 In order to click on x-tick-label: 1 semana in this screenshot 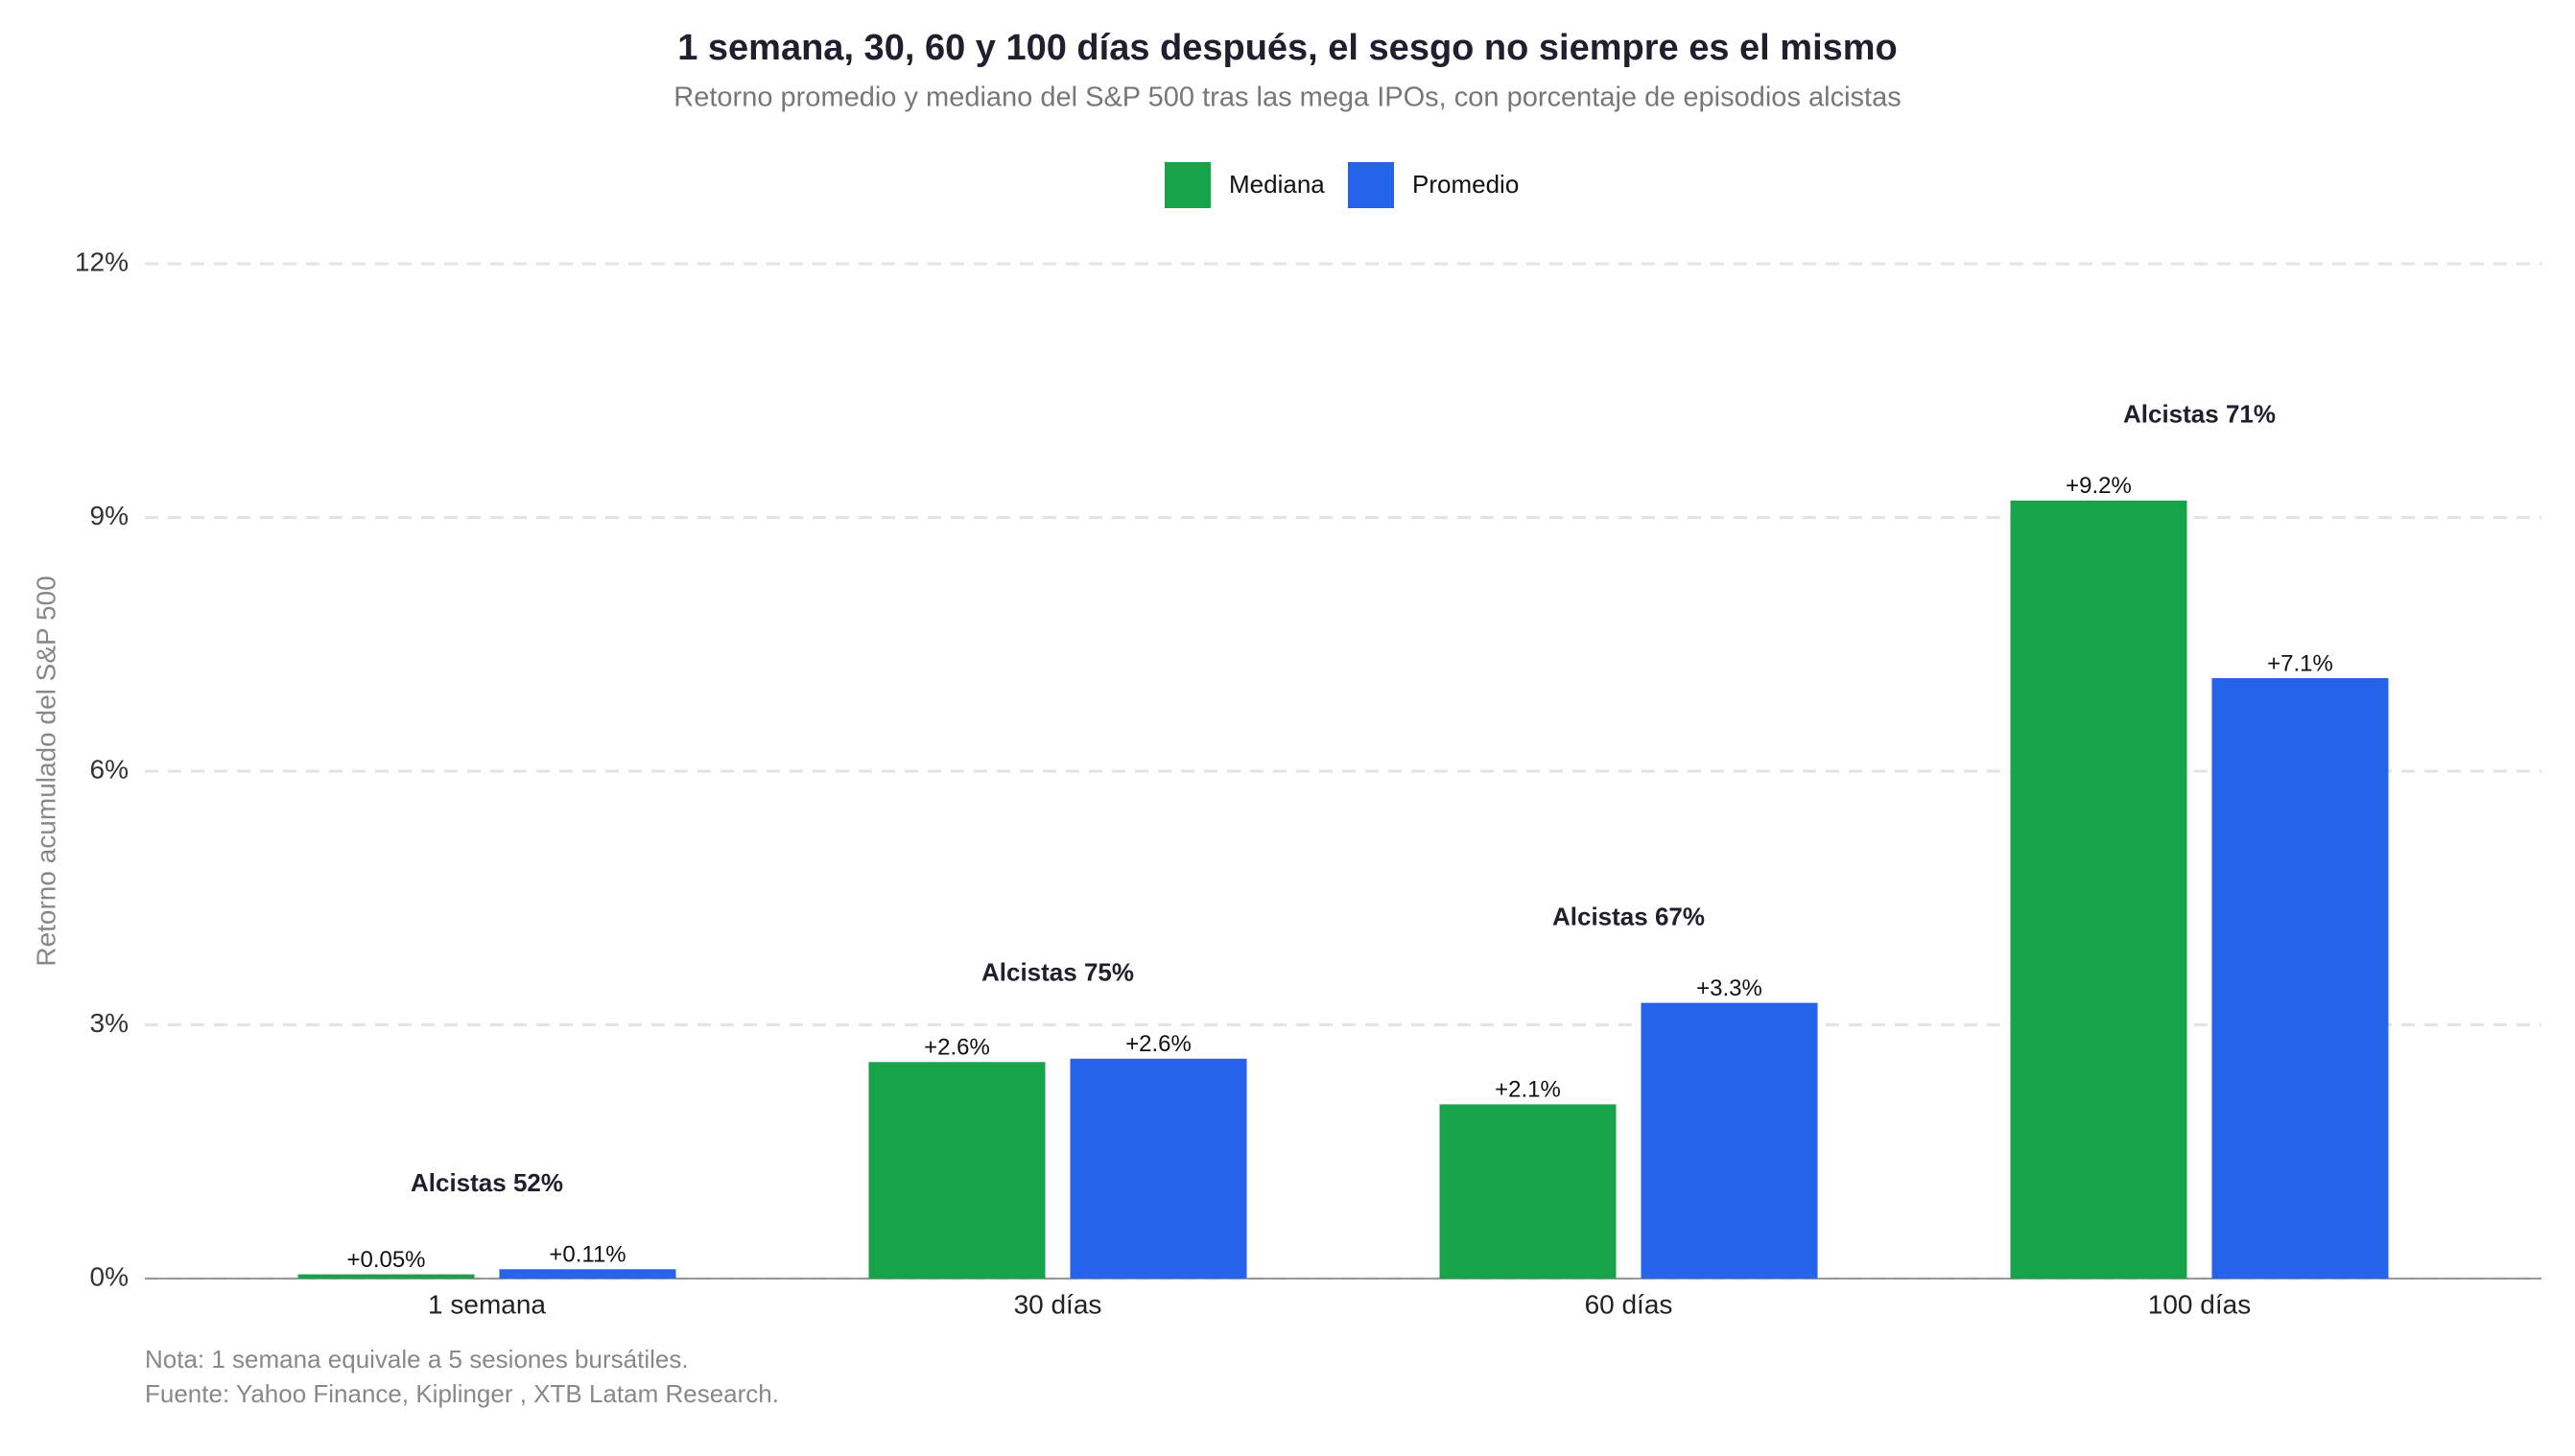, I will do `click(487, 1304)`.